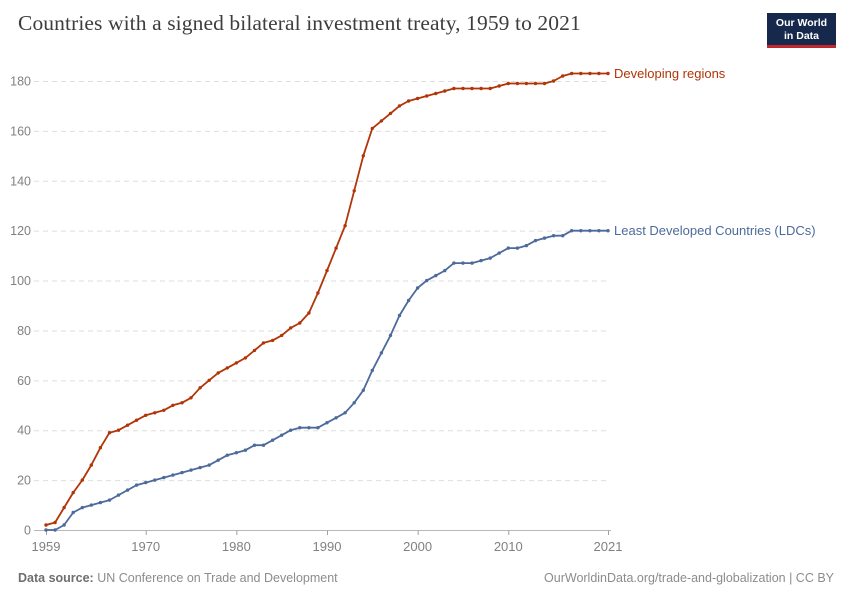  What do you see at coordinates (608, 546) in the screenshot?
I see `x-axis-tick-label: 2021` at bounding box center [608, 546].